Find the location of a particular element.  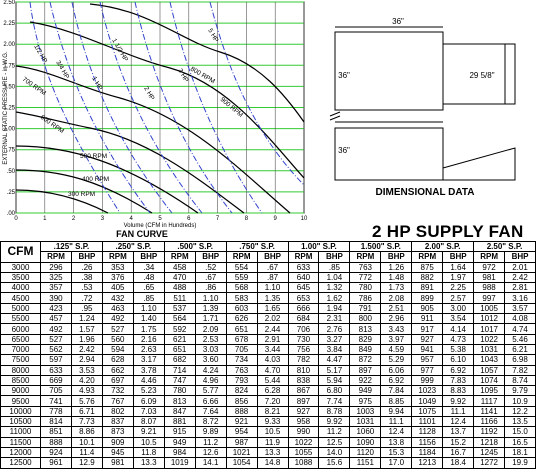

fan-top-view is located at coordinates (389, 71).